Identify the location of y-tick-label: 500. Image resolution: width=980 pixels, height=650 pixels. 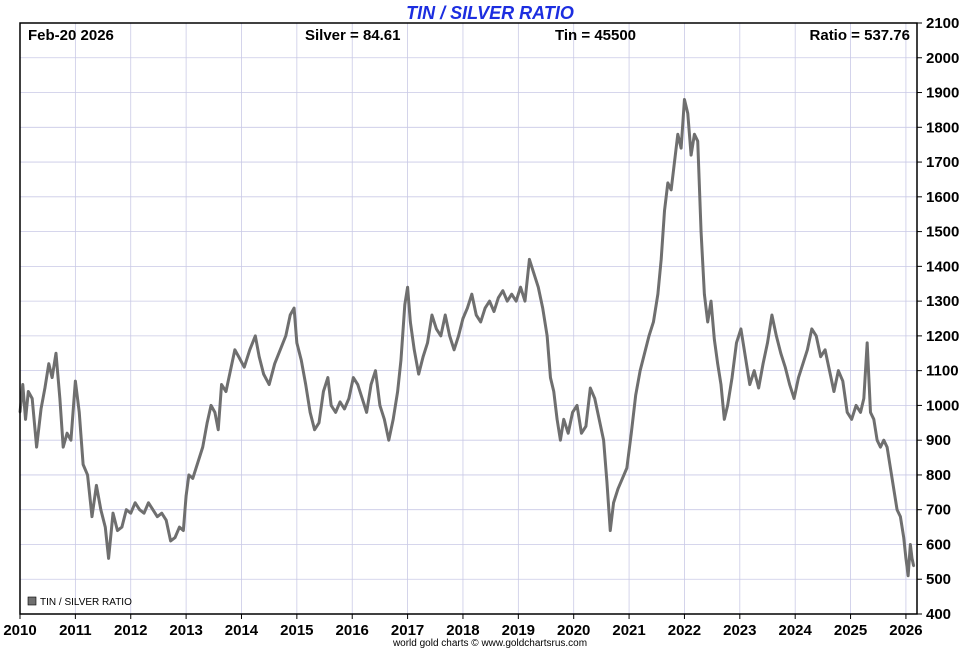
(938, 579).